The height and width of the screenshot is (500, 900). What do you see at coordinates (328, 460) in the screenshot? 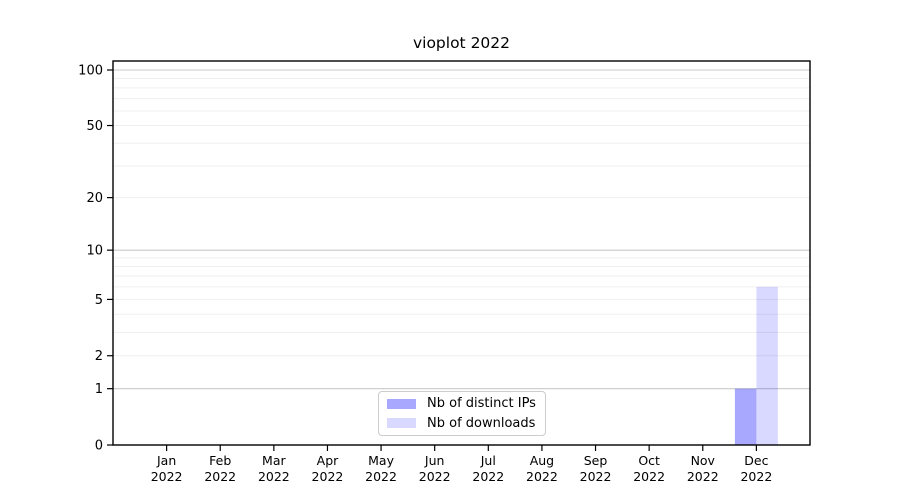
I see `x-tick-label-month: Apr` at bounding box center [328, 460].